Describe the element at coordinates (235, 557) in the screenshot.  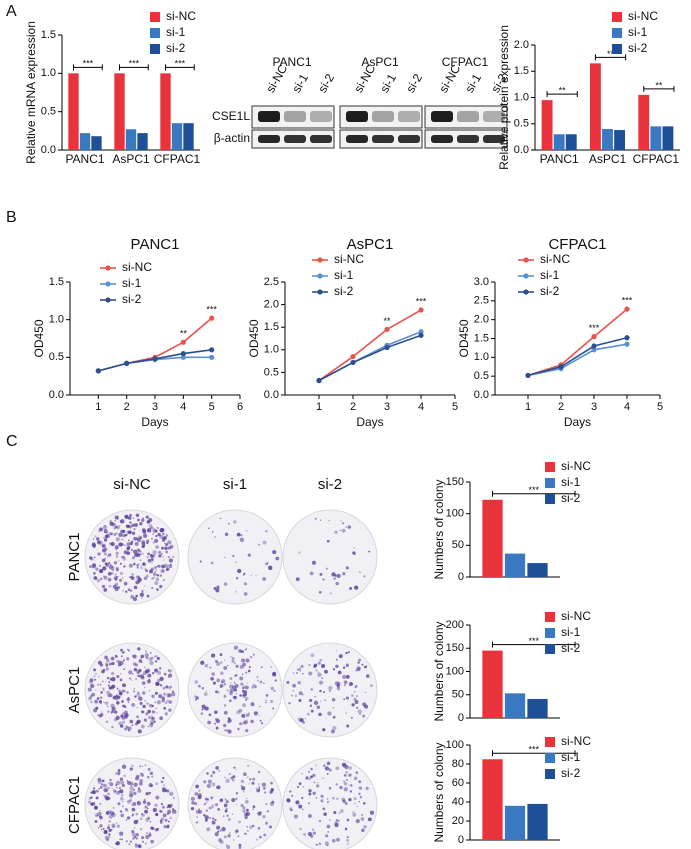
I see `plate` at that location.